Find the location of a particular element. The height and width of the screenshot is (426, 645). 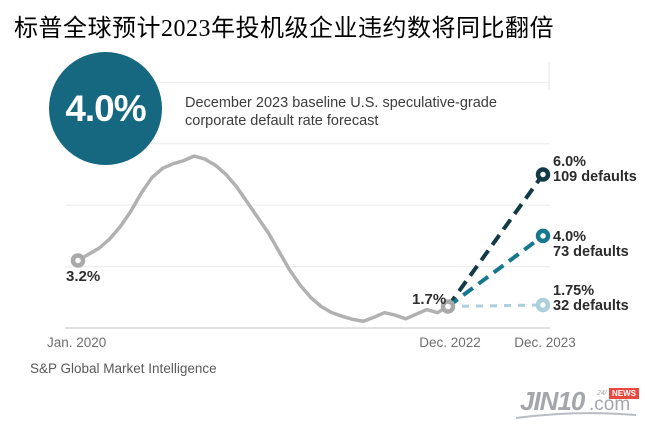

page-title: 标普全球预计2023年投机级企业违约数将同比翻倍 is located at coordinates (284, 29).